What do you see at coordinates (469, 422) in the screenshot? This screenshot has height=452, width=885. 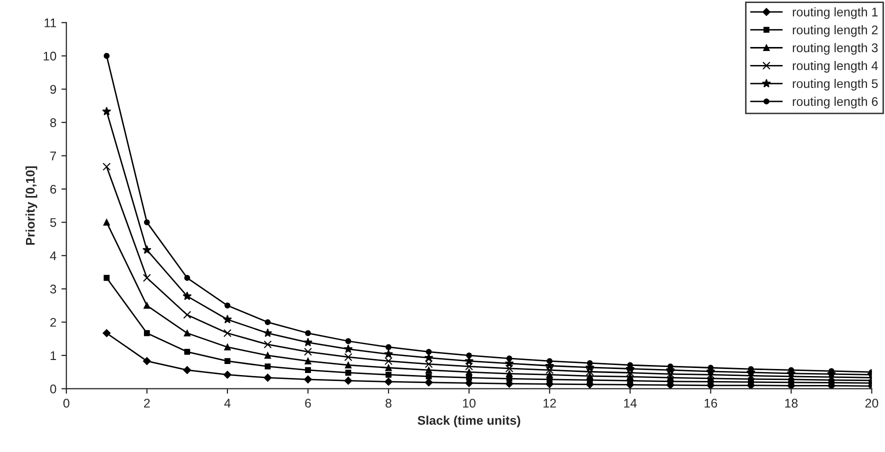 I see `x-axis-title: Slack (time units)` at bounding box center [469, 422].